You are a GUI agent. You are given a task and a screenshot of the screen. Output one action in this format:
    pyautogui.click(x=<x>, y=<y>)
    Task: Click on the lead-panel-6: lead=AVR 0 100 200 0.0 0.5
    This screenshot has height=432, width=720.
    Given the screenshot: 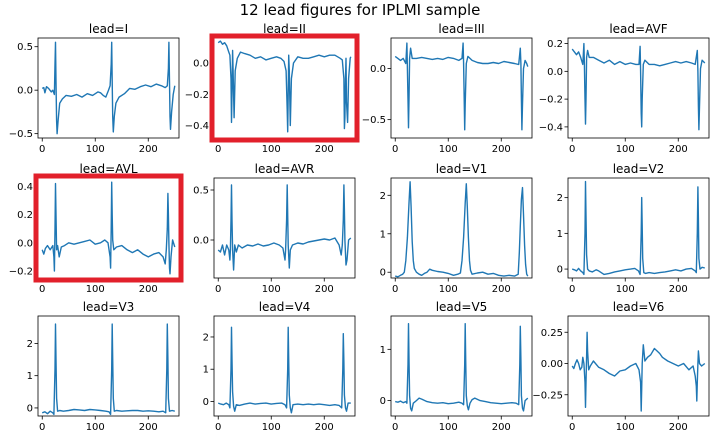 What is the action you would take?
    pyautogui.click(x=274, y=228)
    